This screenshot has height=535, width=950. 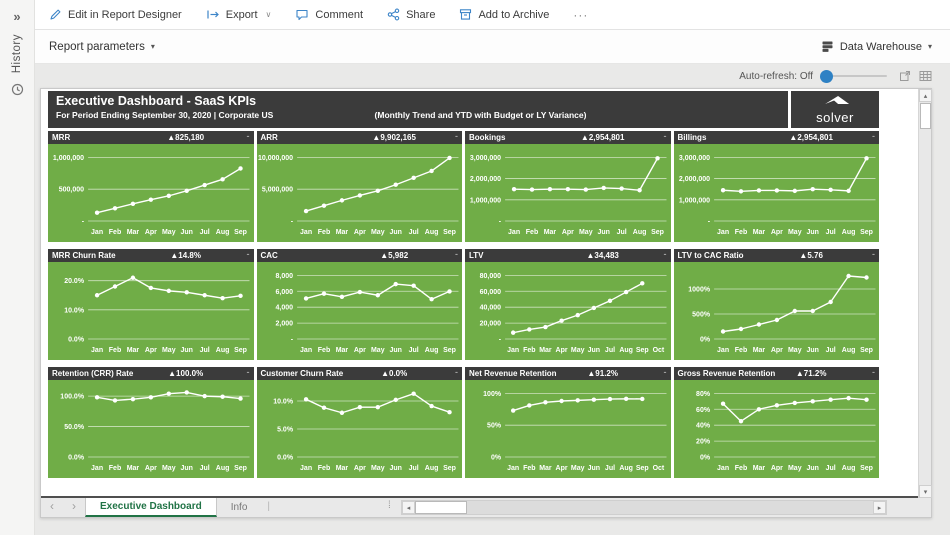 I want to click on slider-knob, so click(x=826, y=76).